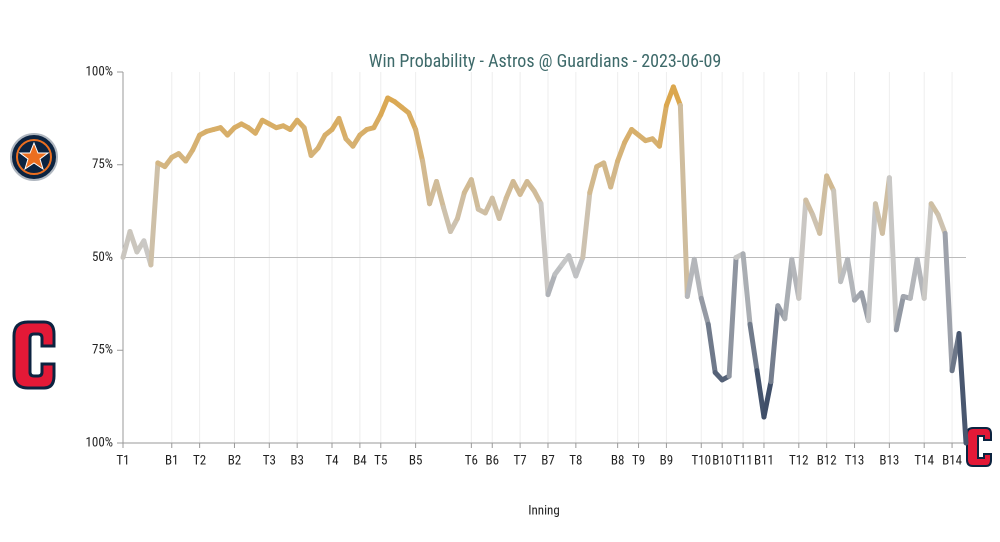  What do you see at coordinates (332, 460) in the screenshot?
I see `x-tick-label: T4` at bounding box center [332, 460].